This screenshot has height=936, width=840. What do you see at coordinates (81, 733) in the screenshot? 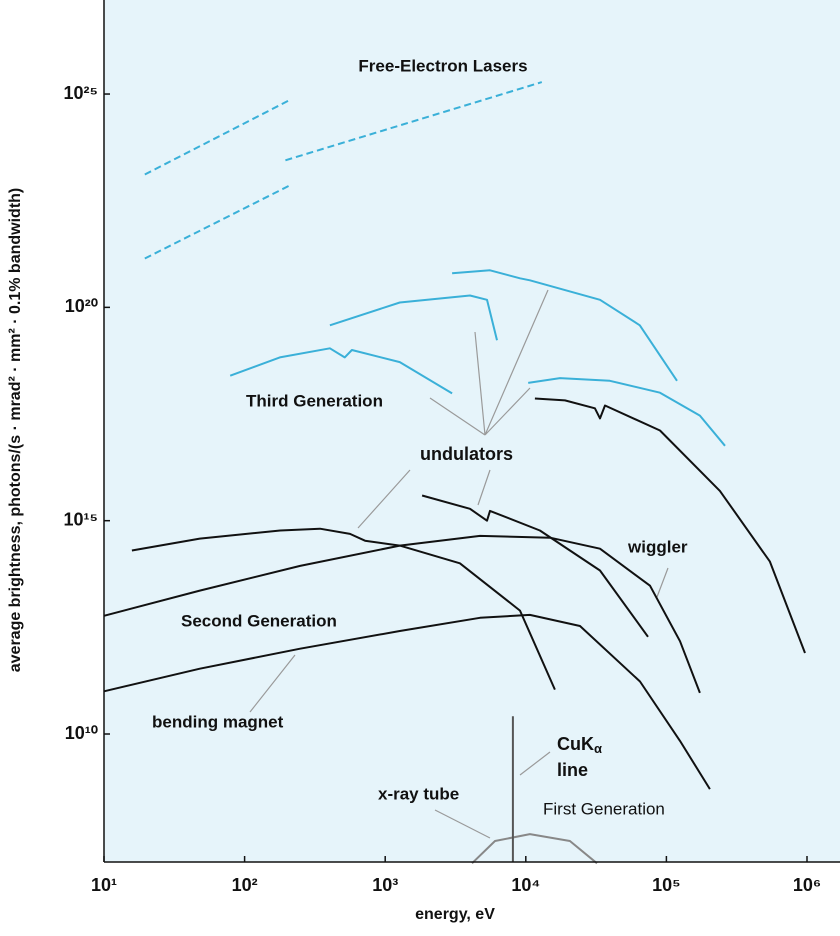
I see `y-tick-label: 10¹⁰` at bounding box center [81, 733].